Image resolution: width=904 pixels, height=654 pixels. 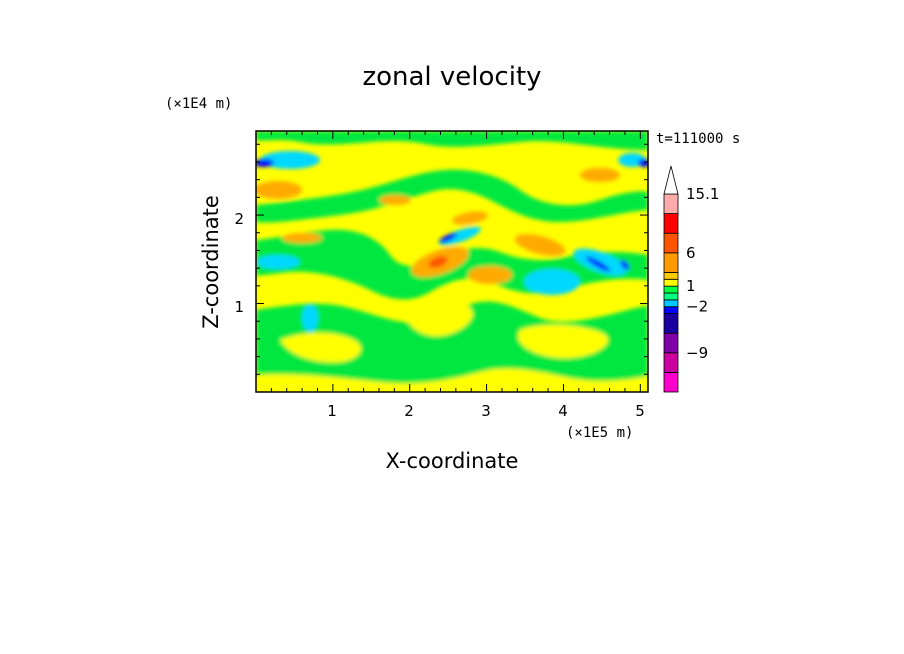 I want to click on colorbar: 15.1 6 1 −2 −9, so click(x=691, y=279).